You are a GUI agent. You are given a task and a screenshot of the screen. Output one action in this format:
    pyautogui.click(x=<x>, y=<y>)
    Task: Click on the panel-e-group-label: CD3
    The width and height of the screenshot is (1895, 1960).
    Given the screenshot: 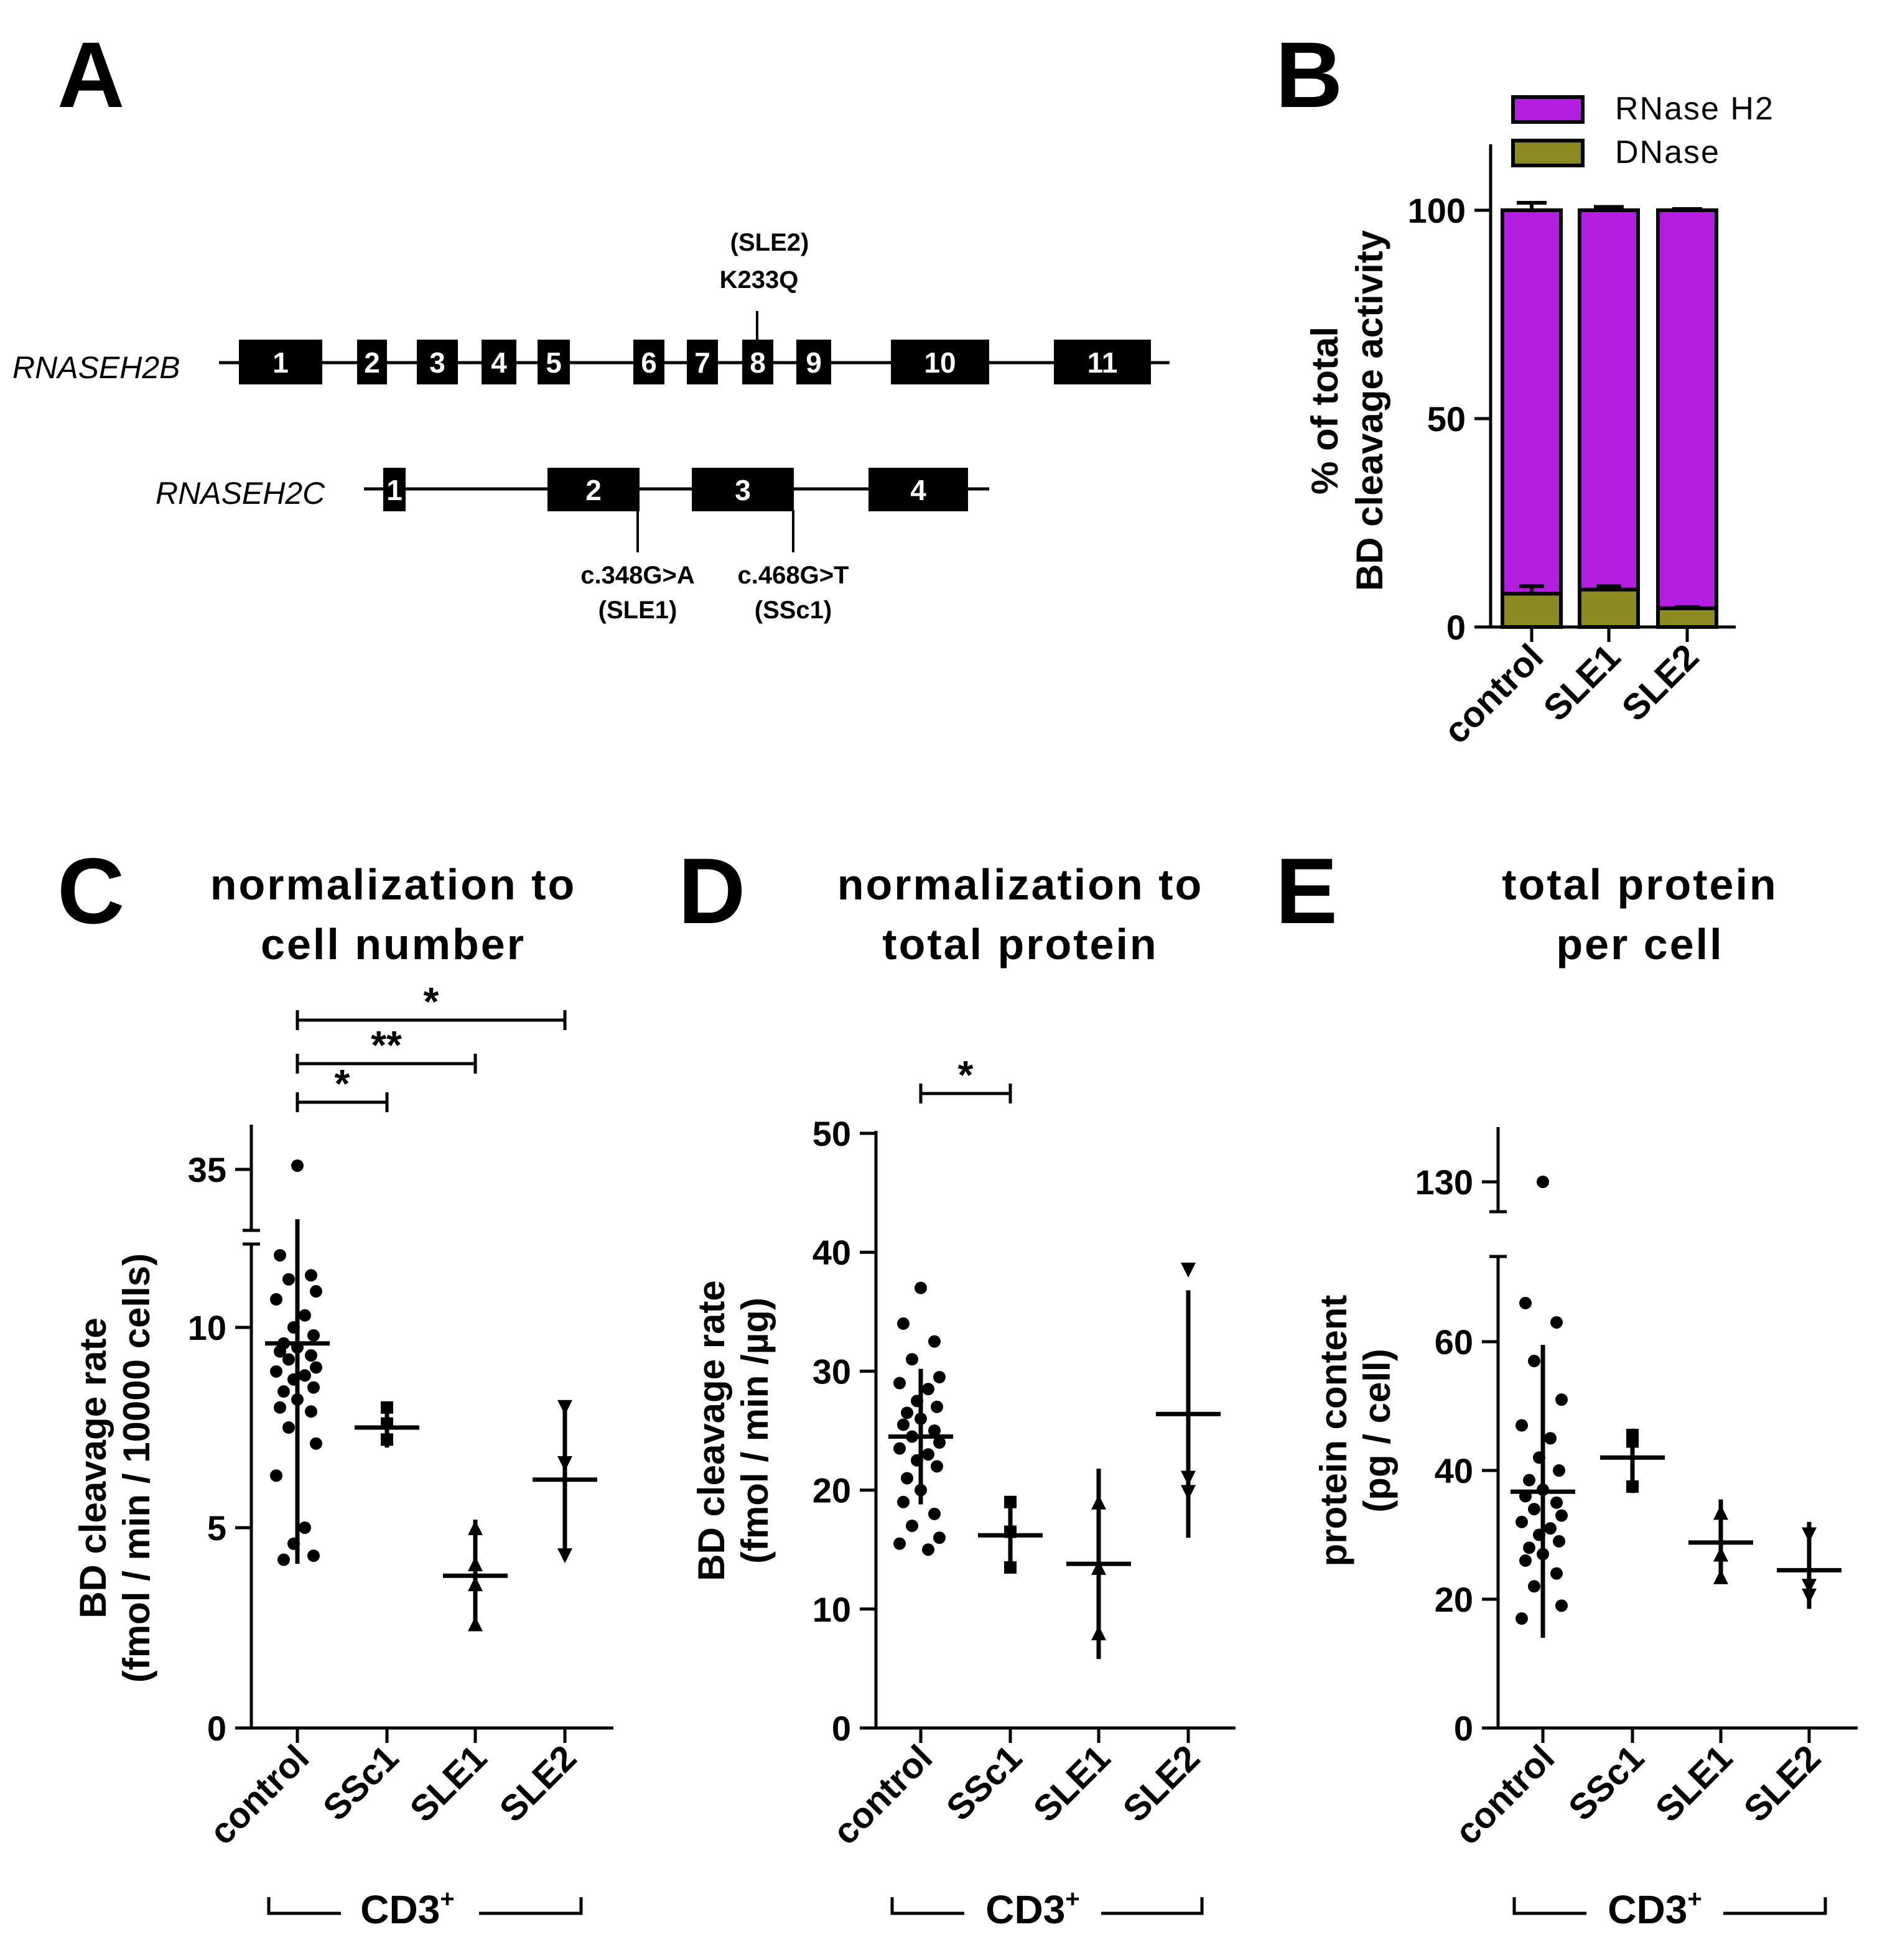 What is the action you would take?
    pyautogui.click(x=1647, y=1909)
    